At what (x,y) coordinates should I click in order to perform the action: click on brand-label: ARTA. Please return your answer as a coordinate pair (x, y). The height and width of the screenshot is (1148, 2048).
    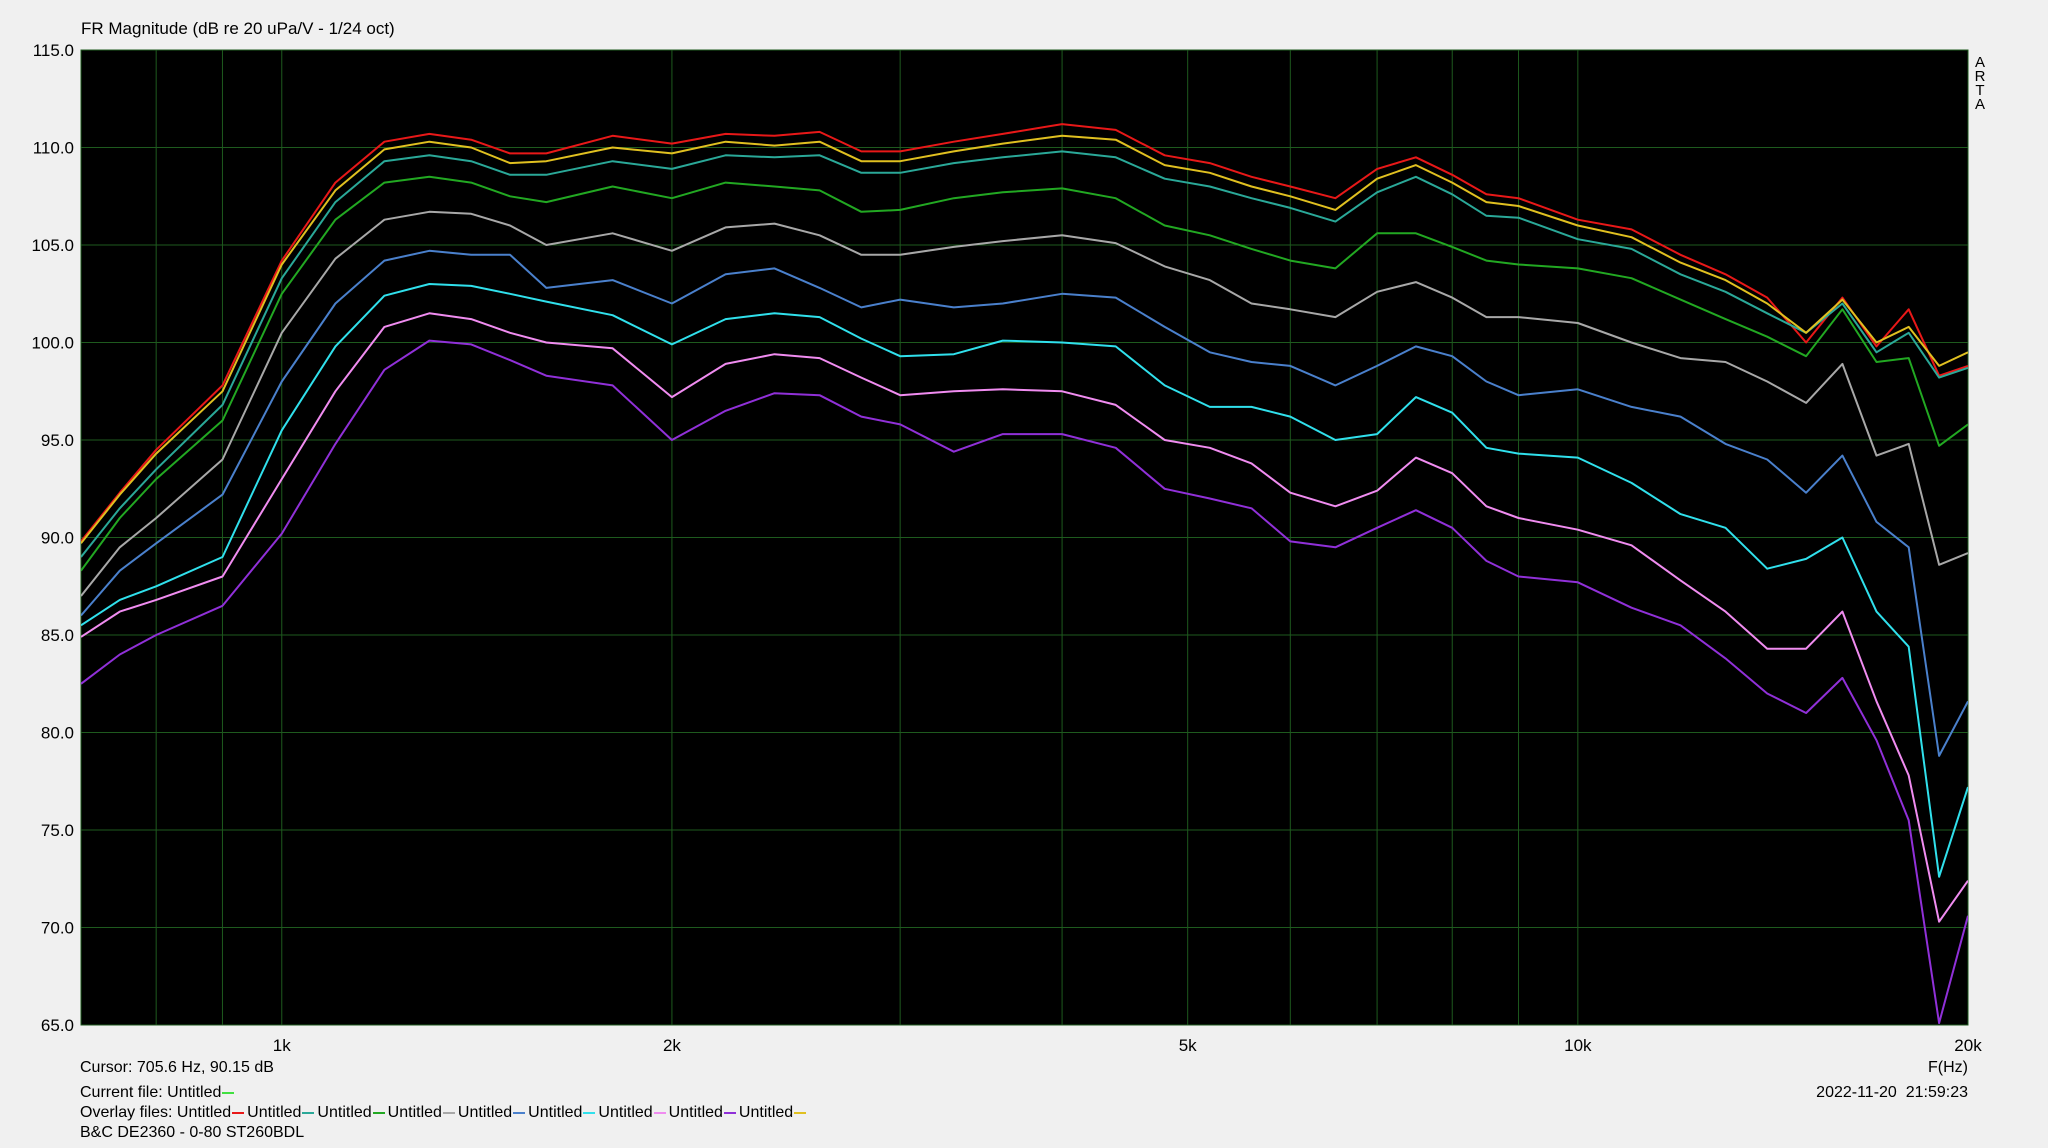
    Looking at the image, I should click on (1980, 82).